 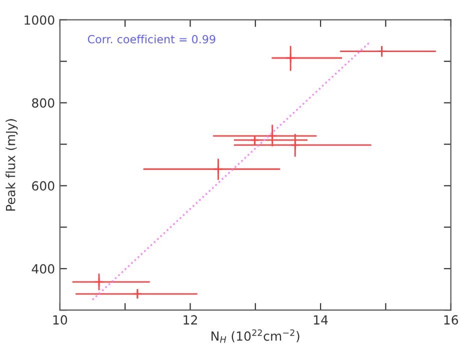 What do you see at coordinates (12, 165) in the screenshot?
I see `y-axis-title: Peak flux (mJy)` at bounding box center [12, 165].